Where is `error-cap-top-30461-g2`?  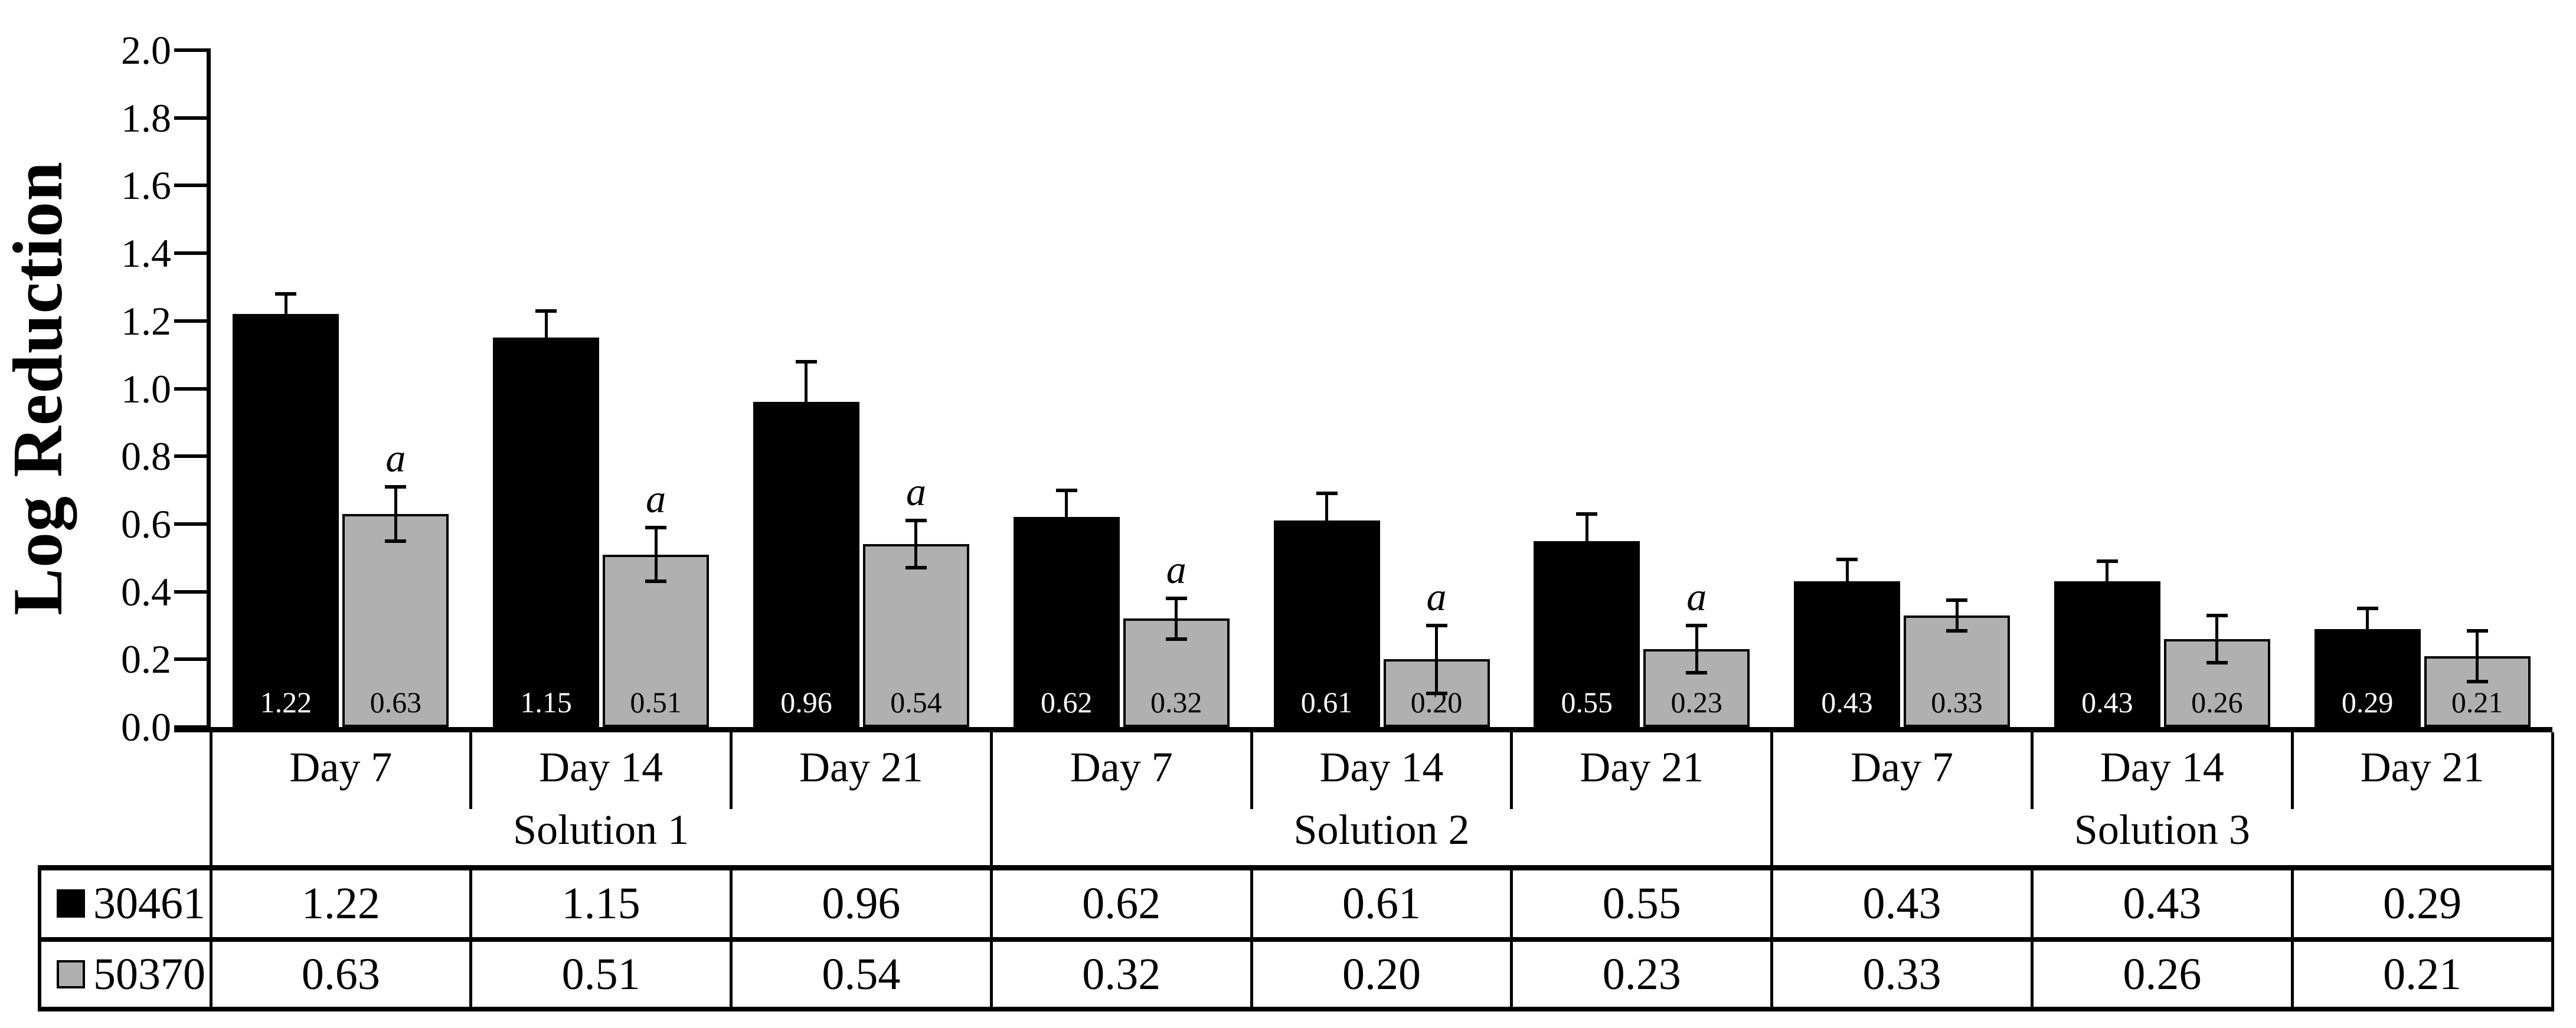 error-cap-top-30461-g2 is located at coordinates (806, 361).